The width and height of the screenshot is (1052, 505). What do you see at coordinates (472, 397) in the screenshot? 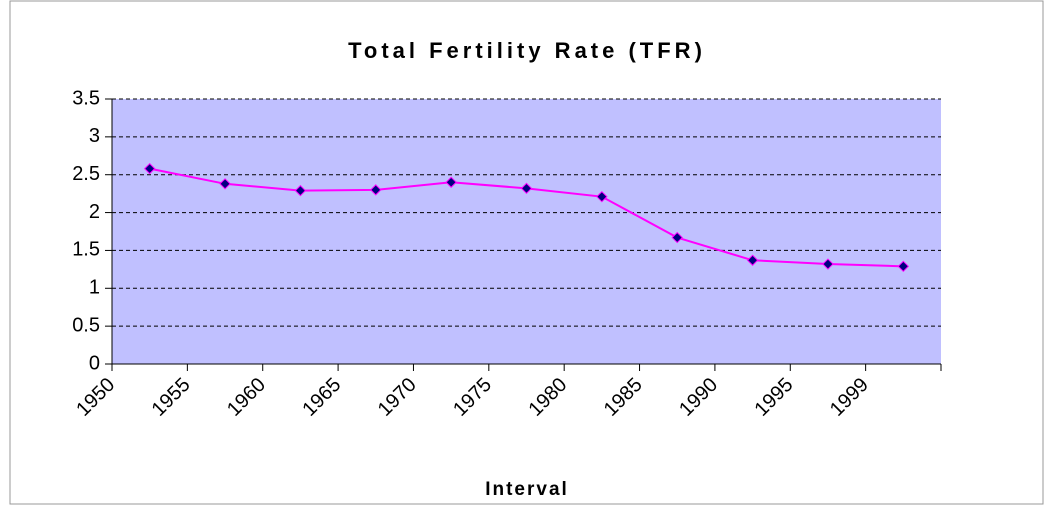
I see `x-tick-label: 1975` at bounding box center [472, 397].